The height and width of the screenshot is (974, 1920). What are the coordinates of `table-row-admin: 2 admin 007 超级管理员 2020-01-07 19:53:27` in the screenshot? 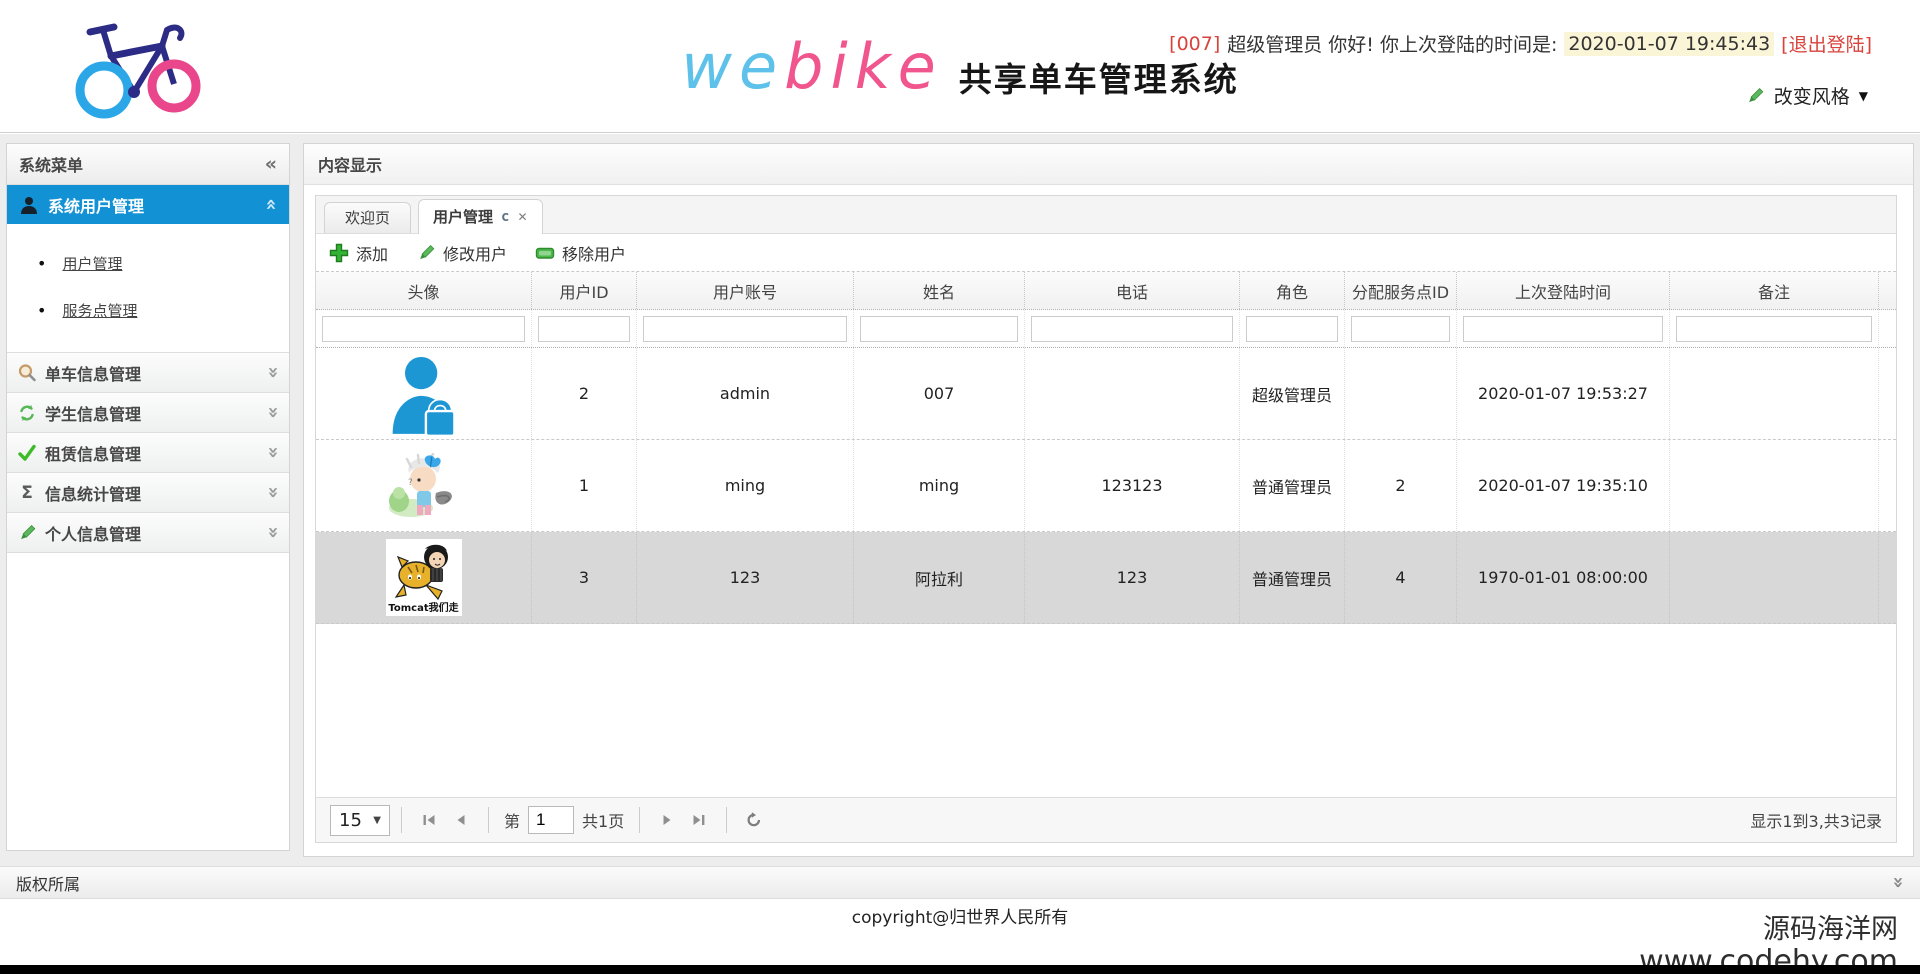 It's located at (1106, 394).